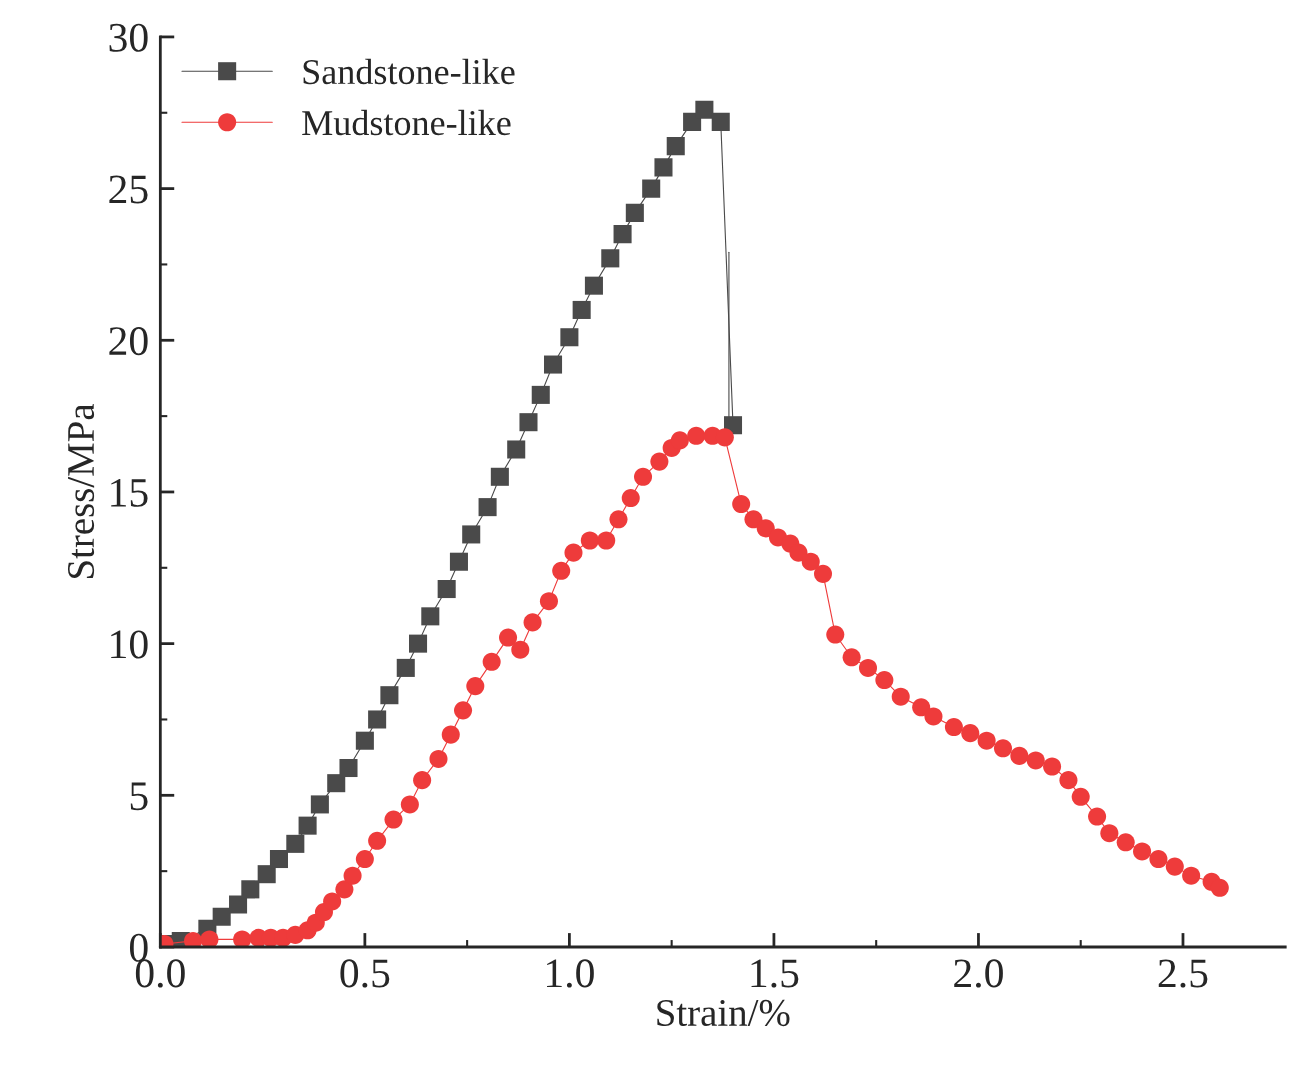 The height and width of the screenshot is (1086, 1293). Describe the element at coordinates (139, 796) in the screenshot. I see `y-tick-label: 5` at that location.